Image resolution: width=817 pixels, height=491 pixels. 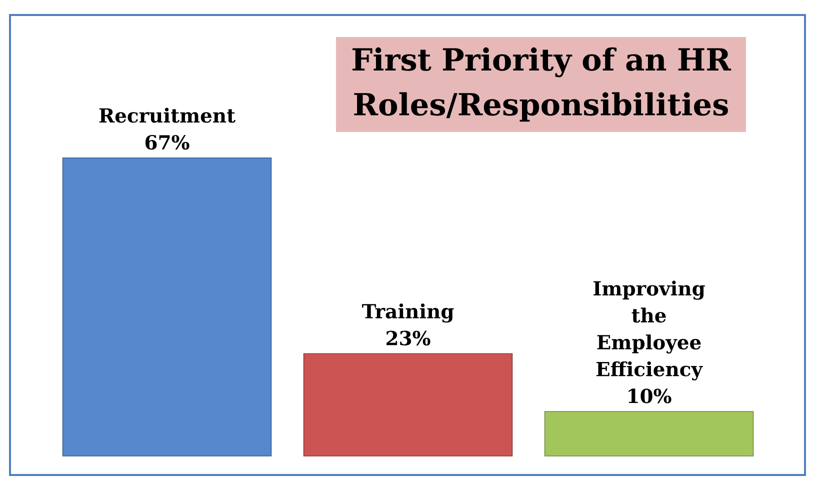 What do you see at coordinates (167, 115) in the screenshot?
I see `x-tick-label: Recruitment` at bounding box center [167, 115].